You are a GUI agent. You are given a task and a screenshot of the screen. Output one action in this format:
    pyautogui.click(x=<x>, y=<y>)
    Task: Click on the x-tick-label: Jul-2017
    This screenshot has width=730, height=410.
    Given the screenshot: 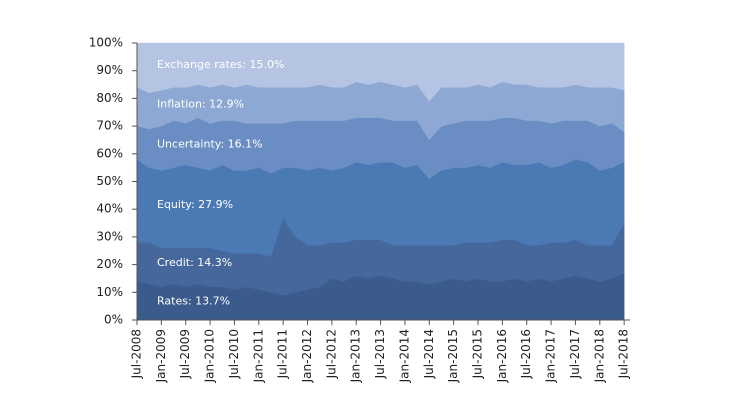 What is the action you would take?
    pyautogui.click(x=575, y=354)
    